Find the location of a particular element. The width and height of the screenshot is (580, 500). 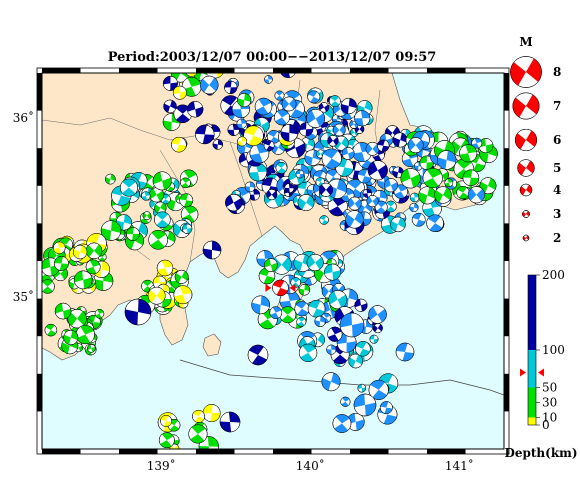

depth-tick-label: 0 is located at coordinates (546, 425).